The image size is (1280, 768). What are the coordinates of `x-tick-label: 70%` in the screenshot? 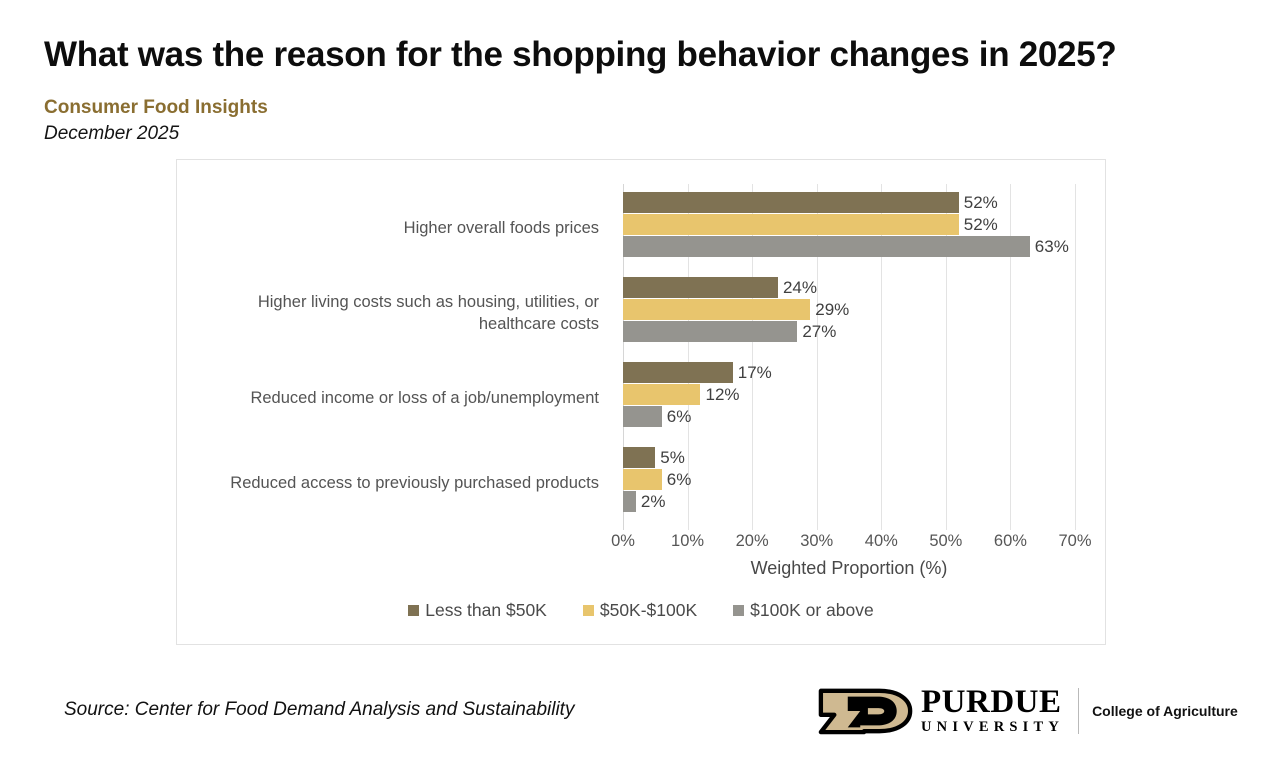 It's located at (1075, 541).